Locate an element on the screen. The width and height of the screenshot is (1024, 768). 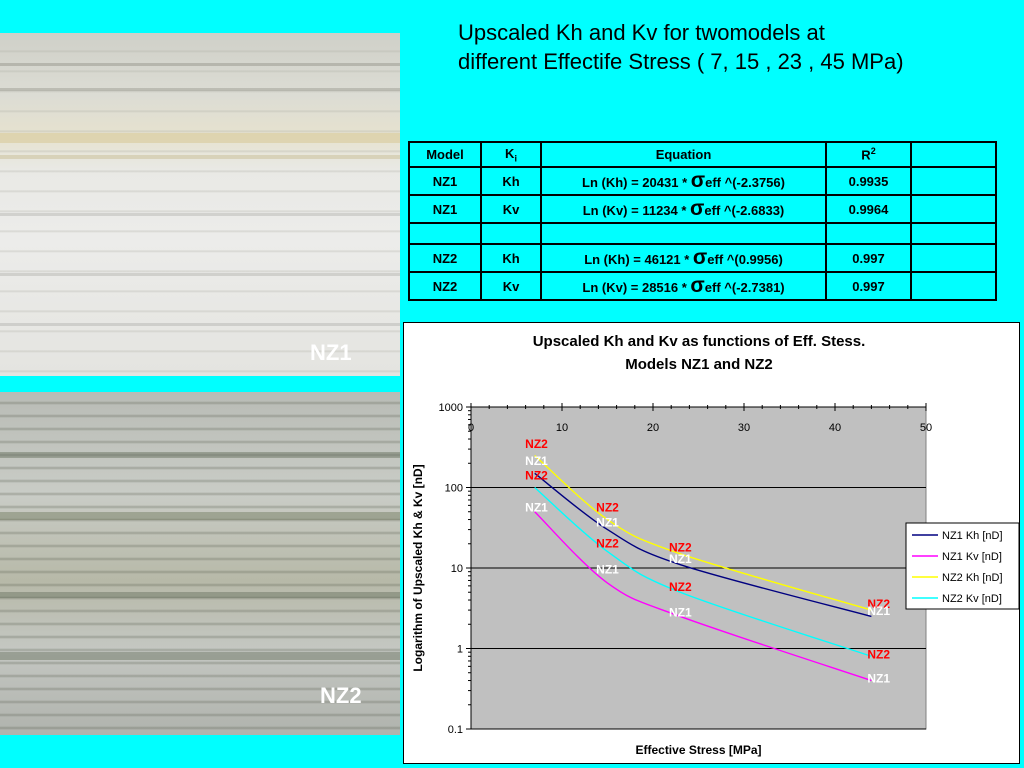
header-empty is located at coordinates (953, 154).